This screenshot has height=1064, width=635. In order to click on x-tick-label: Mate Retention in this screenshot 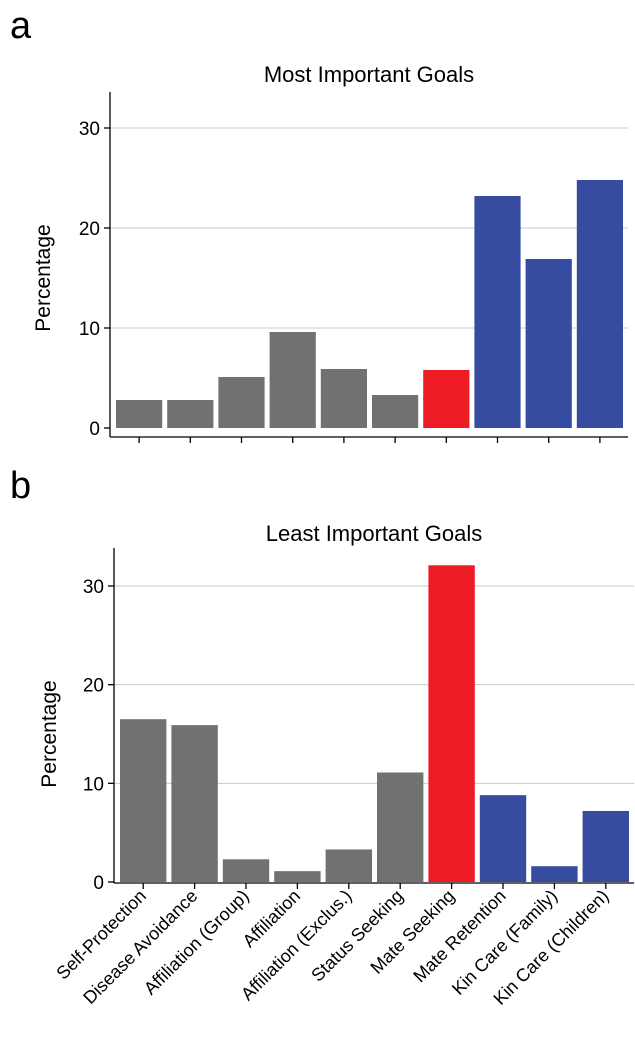, I will do `click(459, 936)`.